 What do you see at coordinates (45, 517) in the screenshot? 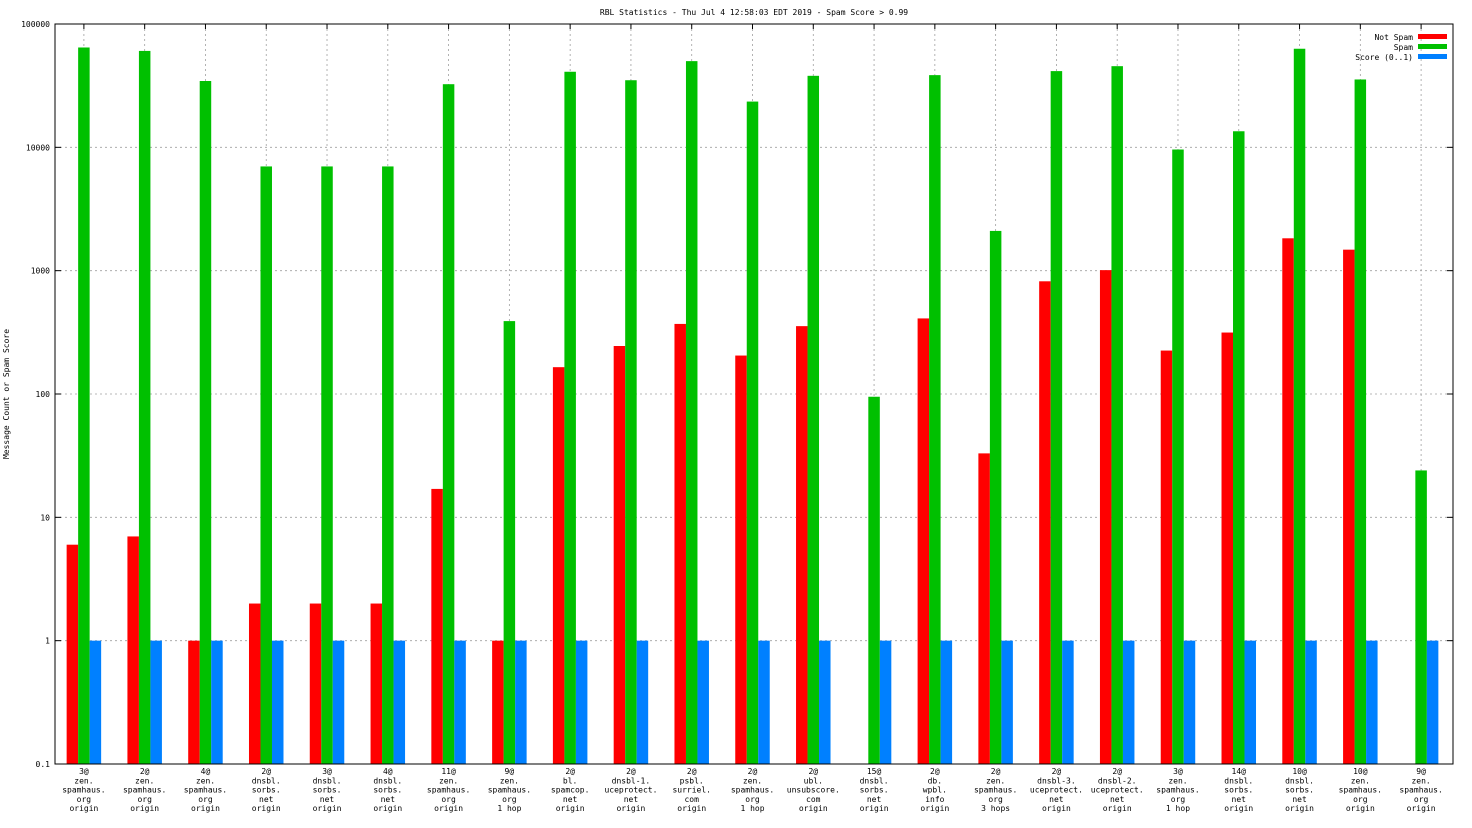
I see `y-tick-label: 10` at bounding box center [45, 517].